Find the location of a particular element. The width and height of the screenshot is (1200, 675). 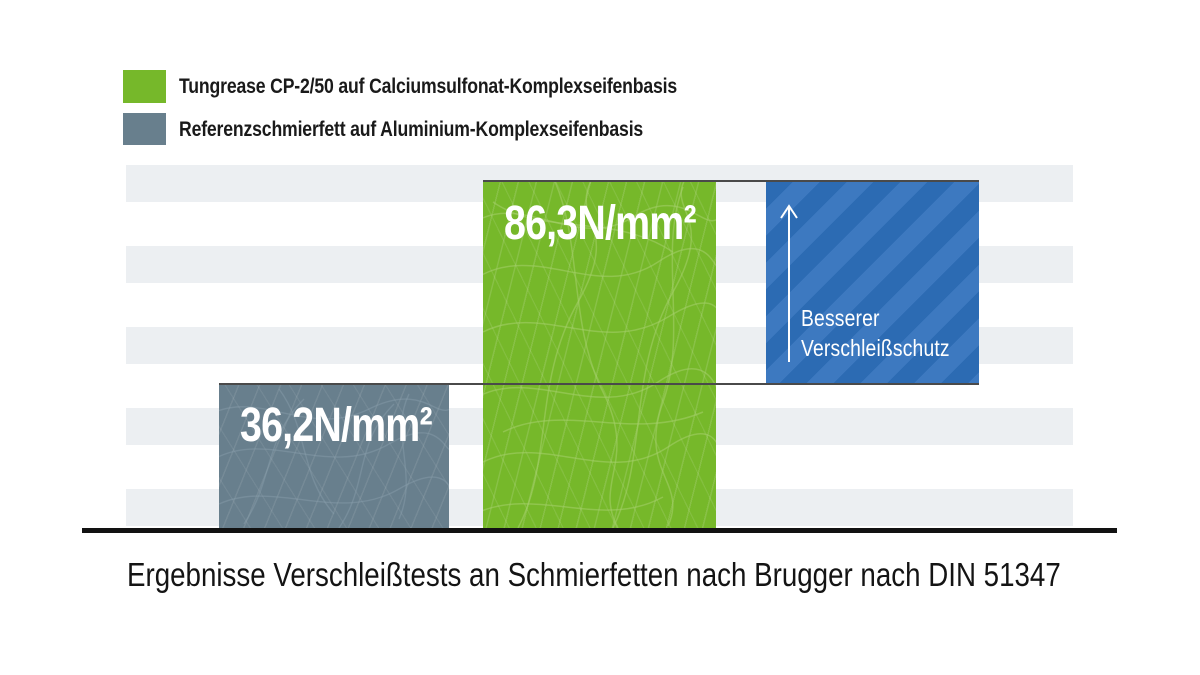

bar-value-tungrease: 86,3N/mm² is located at coordinates (599, 223).